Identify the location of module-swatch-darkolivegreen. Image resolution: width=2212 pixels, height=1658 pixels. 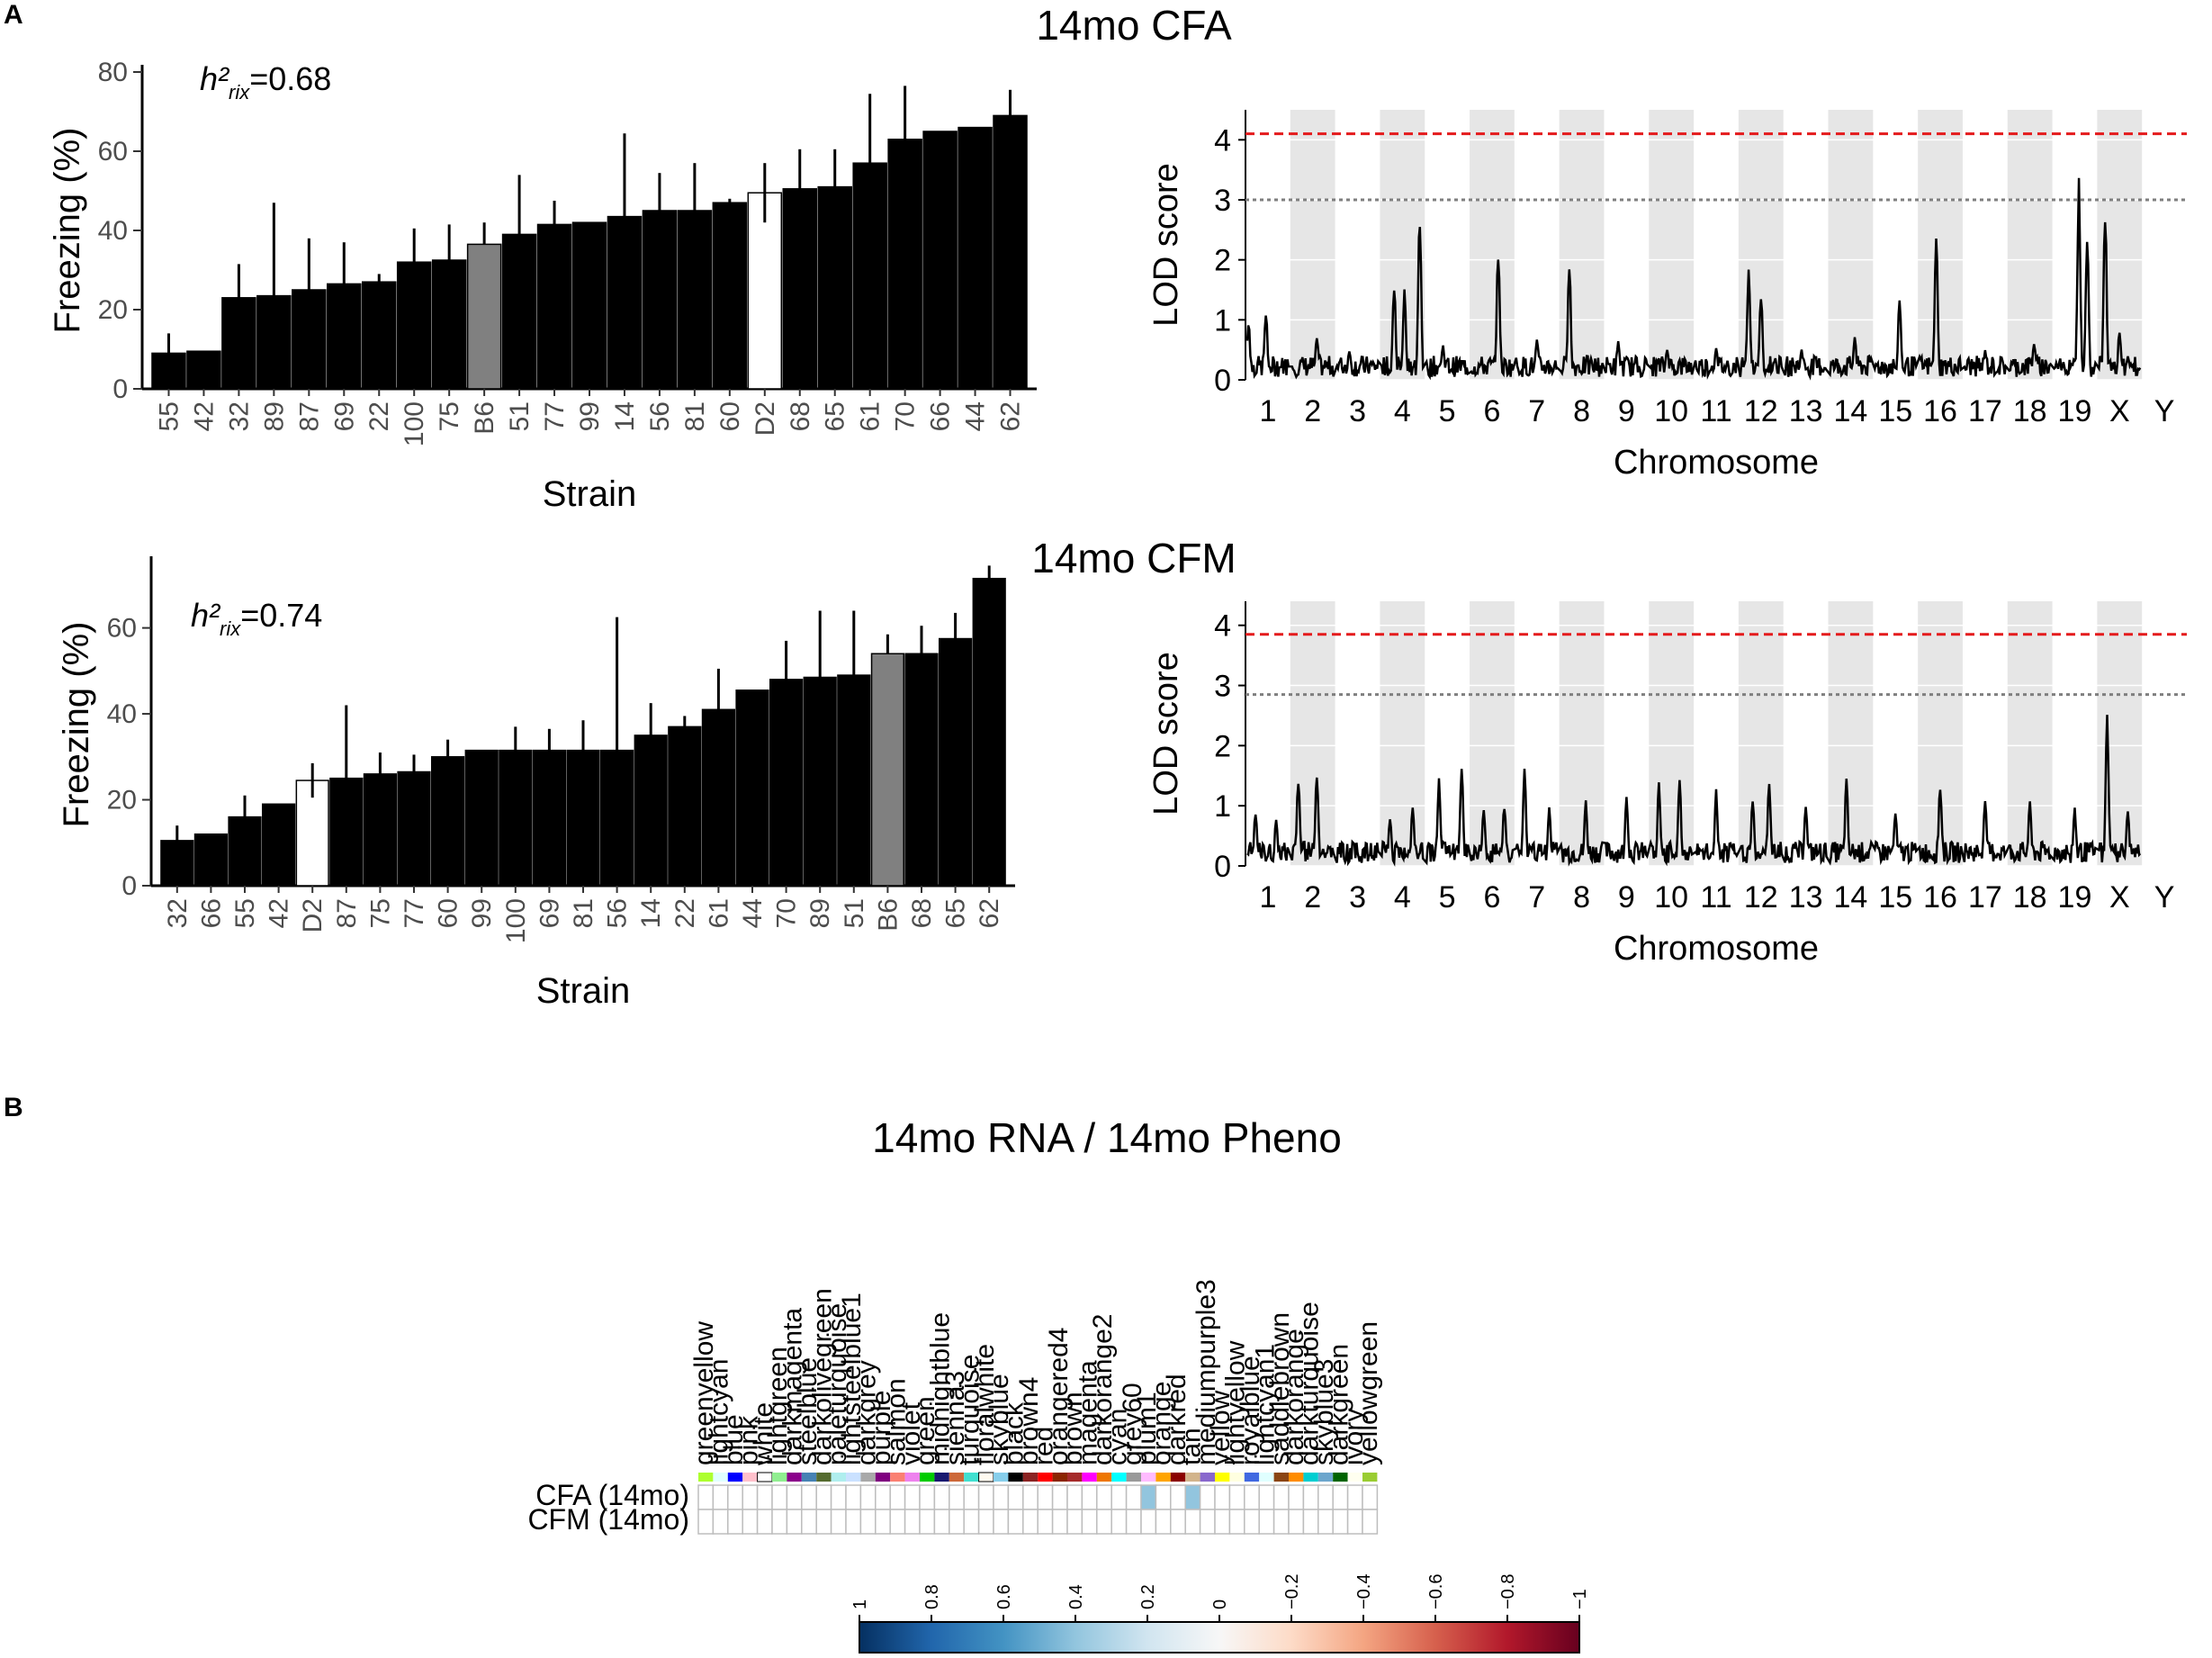
(824, 1477).